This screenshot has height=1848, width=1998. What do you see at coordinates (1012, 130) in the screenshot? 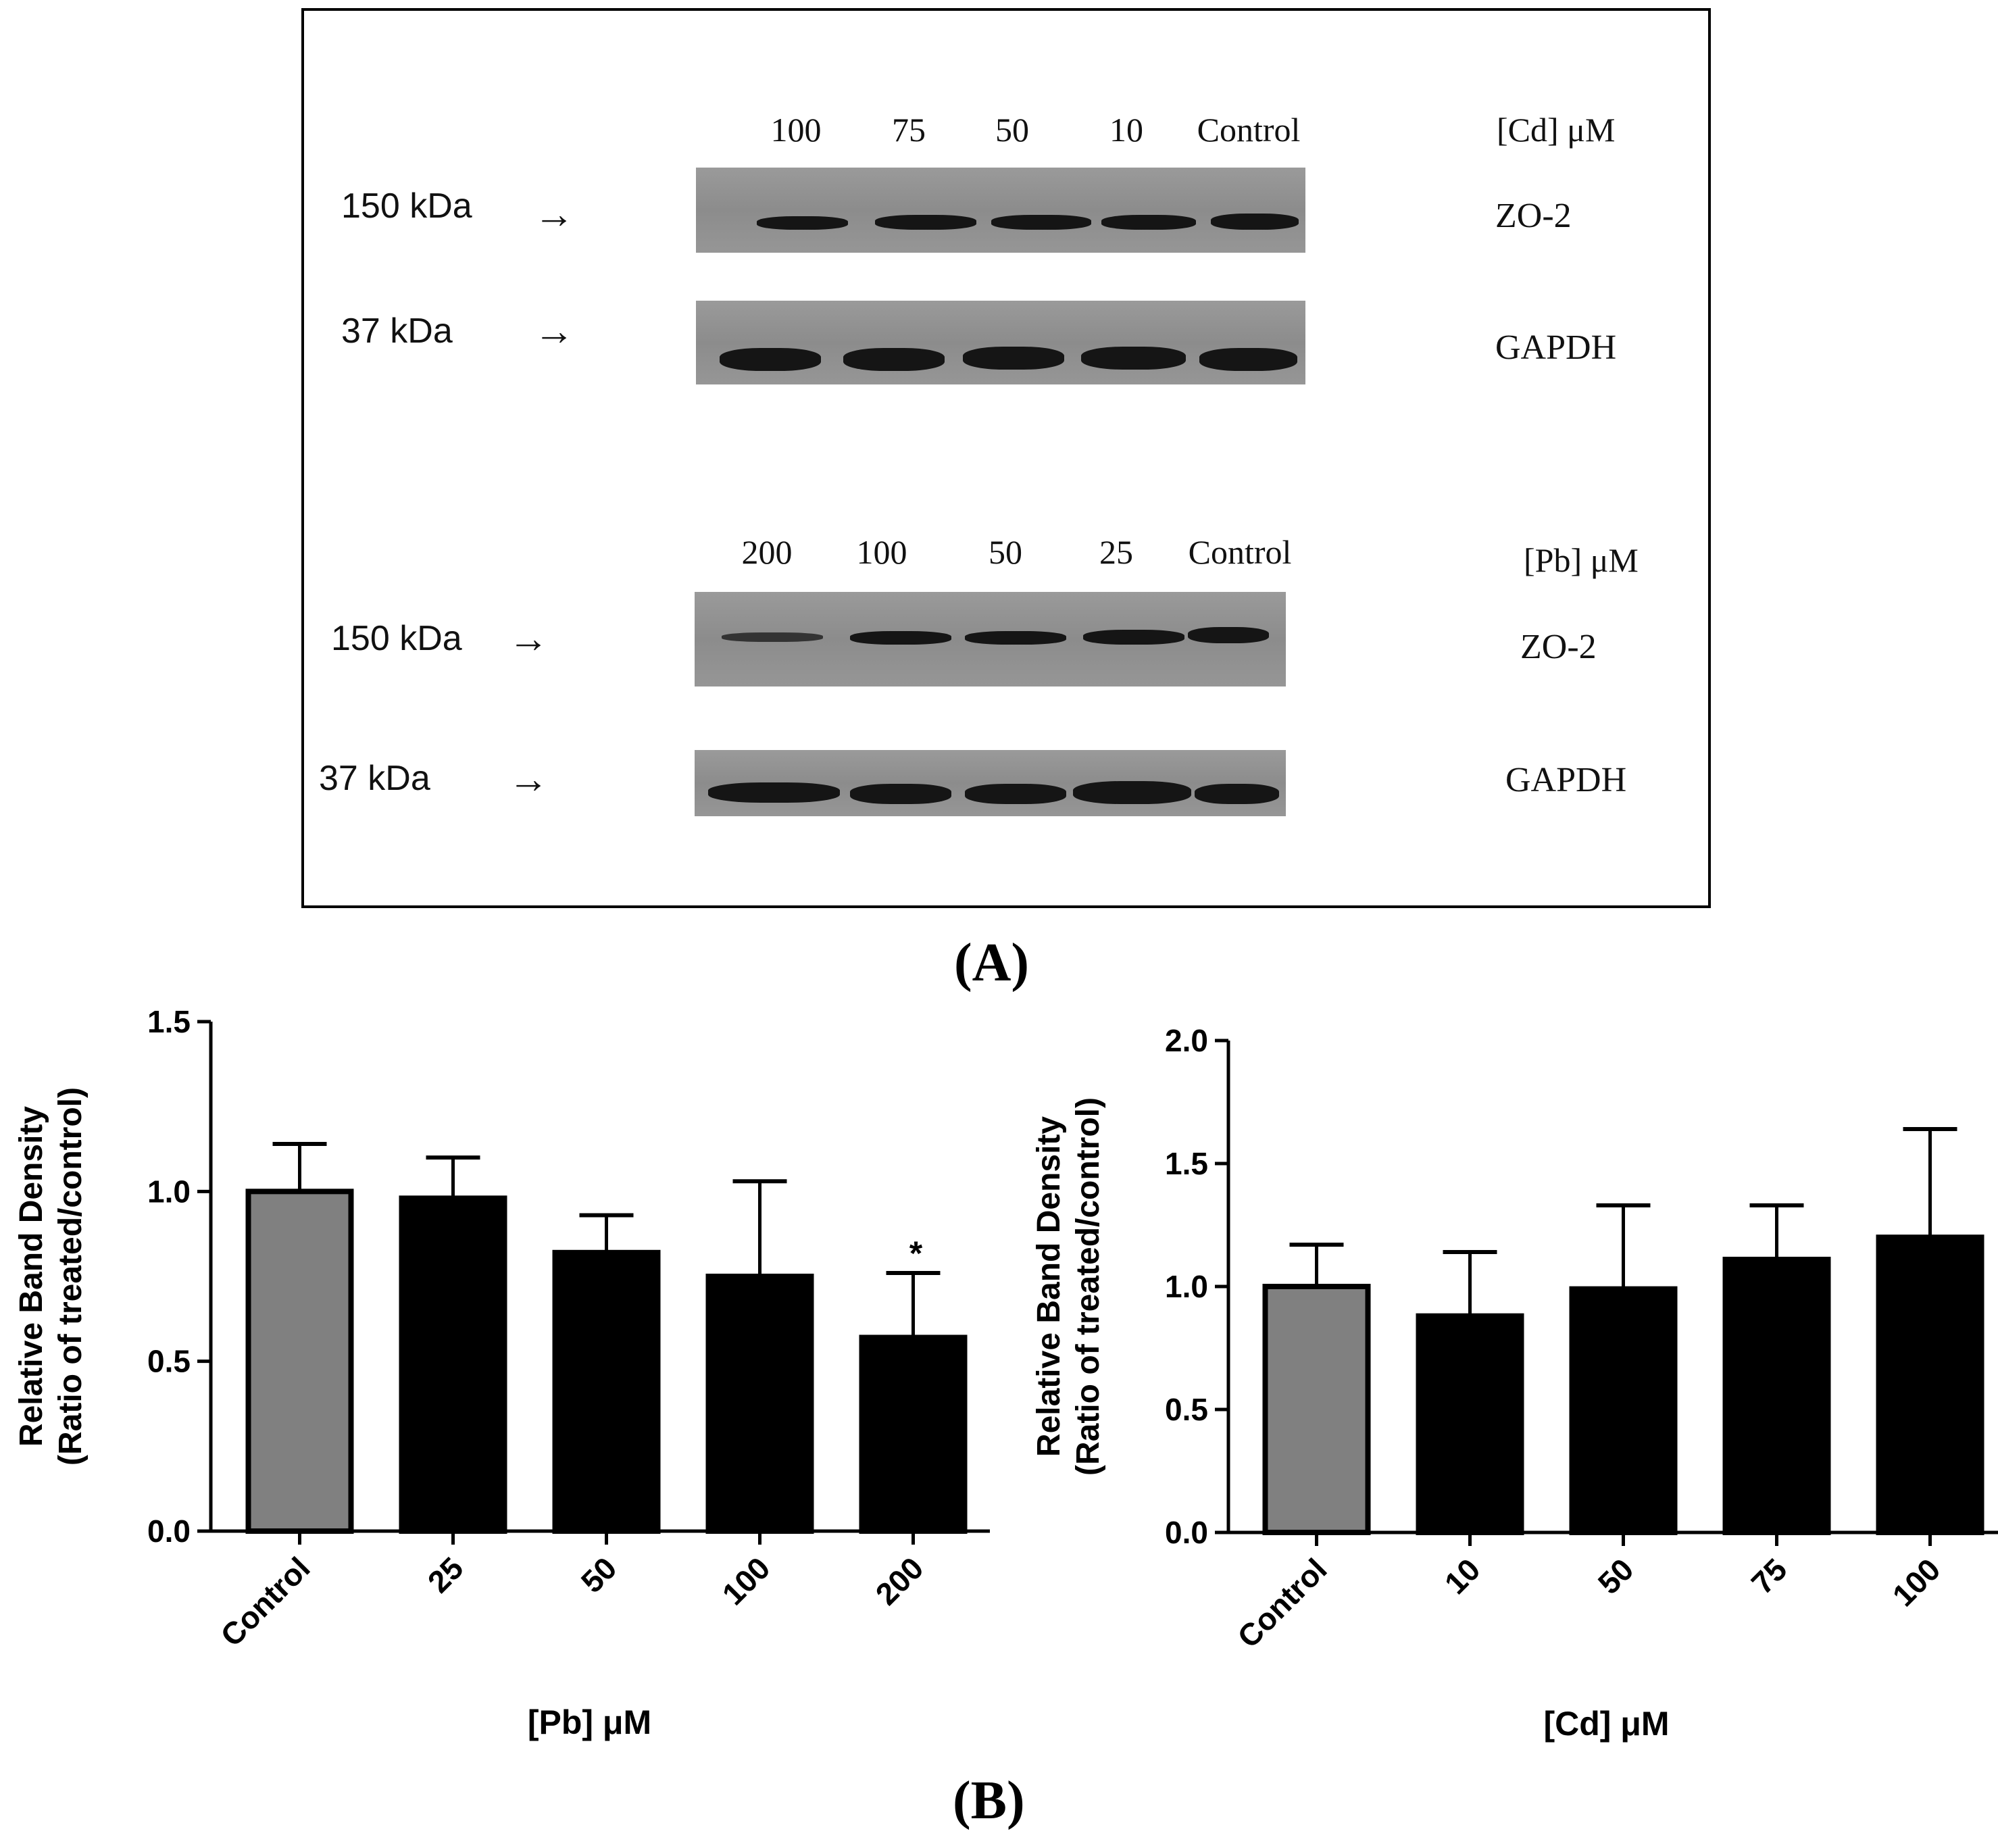
I see `cd-lane-label: 50` at bounding box center [1012, 130].